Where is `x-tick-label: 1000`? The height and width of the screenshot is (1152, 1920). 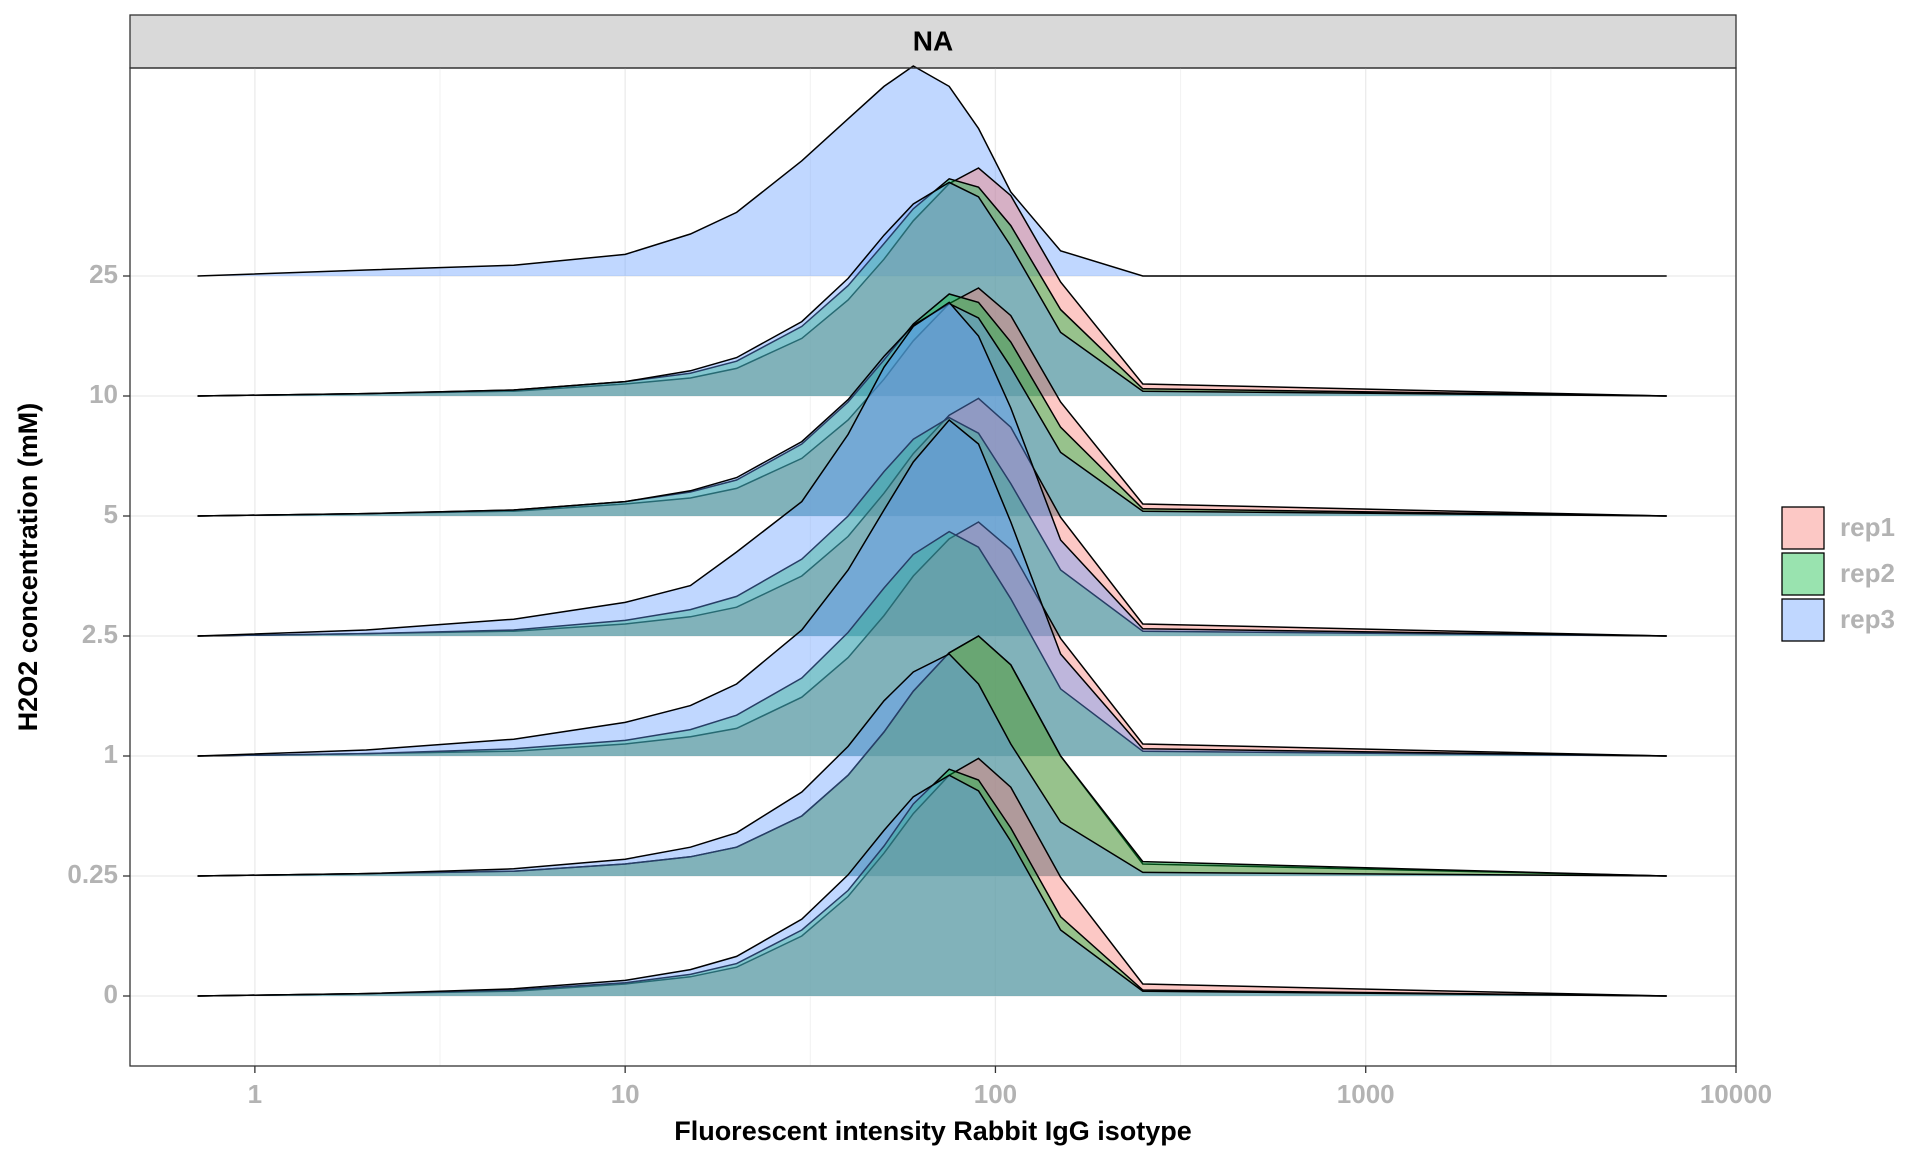
x-tick-label: 1000 is located at coordinates (1366, 1094).